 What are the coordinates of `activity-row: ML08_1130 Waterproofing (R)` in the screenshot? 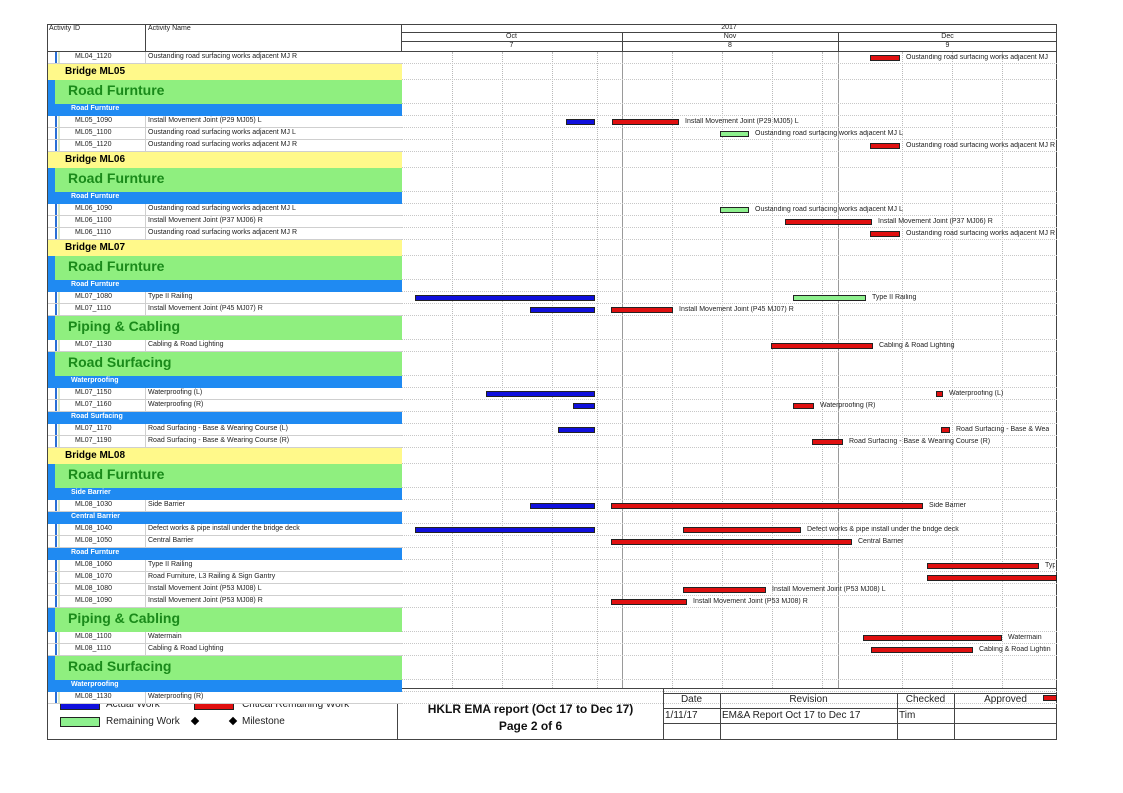 It's located at (225, 698).